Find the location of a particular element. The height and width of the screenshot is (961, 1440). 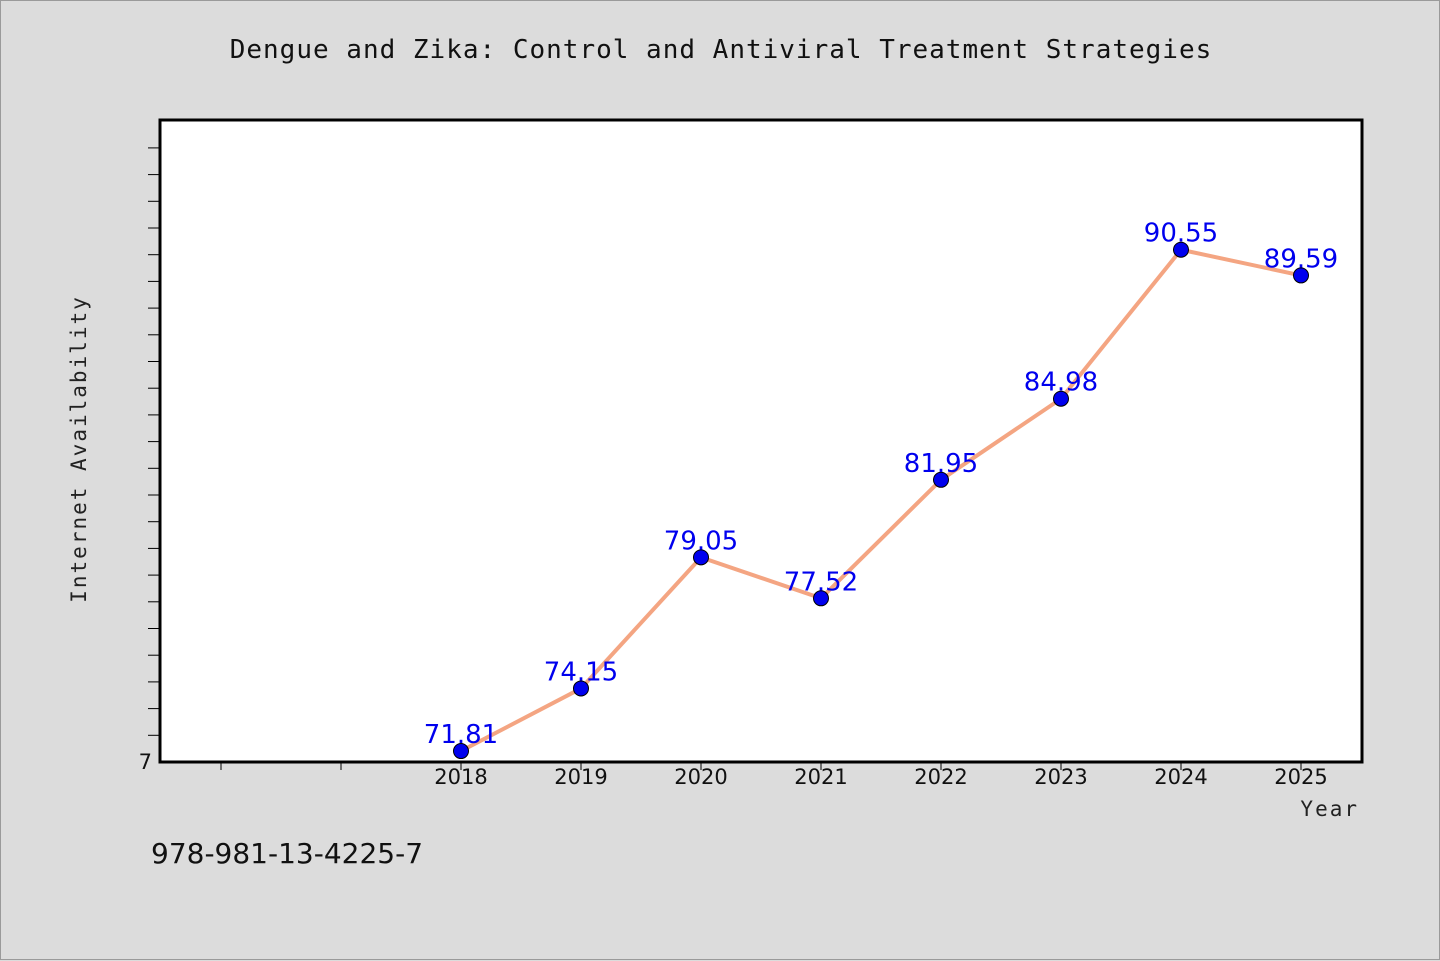

data-label: 89.59 is located at coordinates (1301, 259).